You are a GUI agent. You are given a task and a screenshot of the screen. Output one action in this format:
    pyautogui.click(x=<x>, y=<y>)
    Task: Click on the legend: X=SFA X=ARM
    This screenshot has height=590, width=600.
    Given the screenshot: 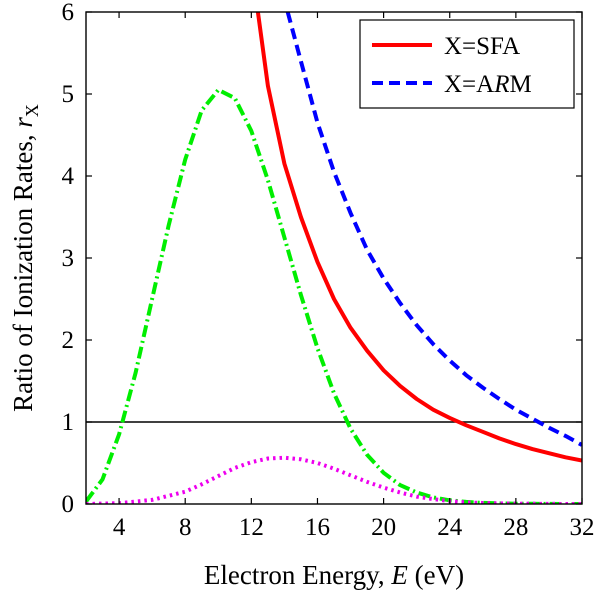 What is the action you would take?
    pyautogui.click(x=467, y=64)
    